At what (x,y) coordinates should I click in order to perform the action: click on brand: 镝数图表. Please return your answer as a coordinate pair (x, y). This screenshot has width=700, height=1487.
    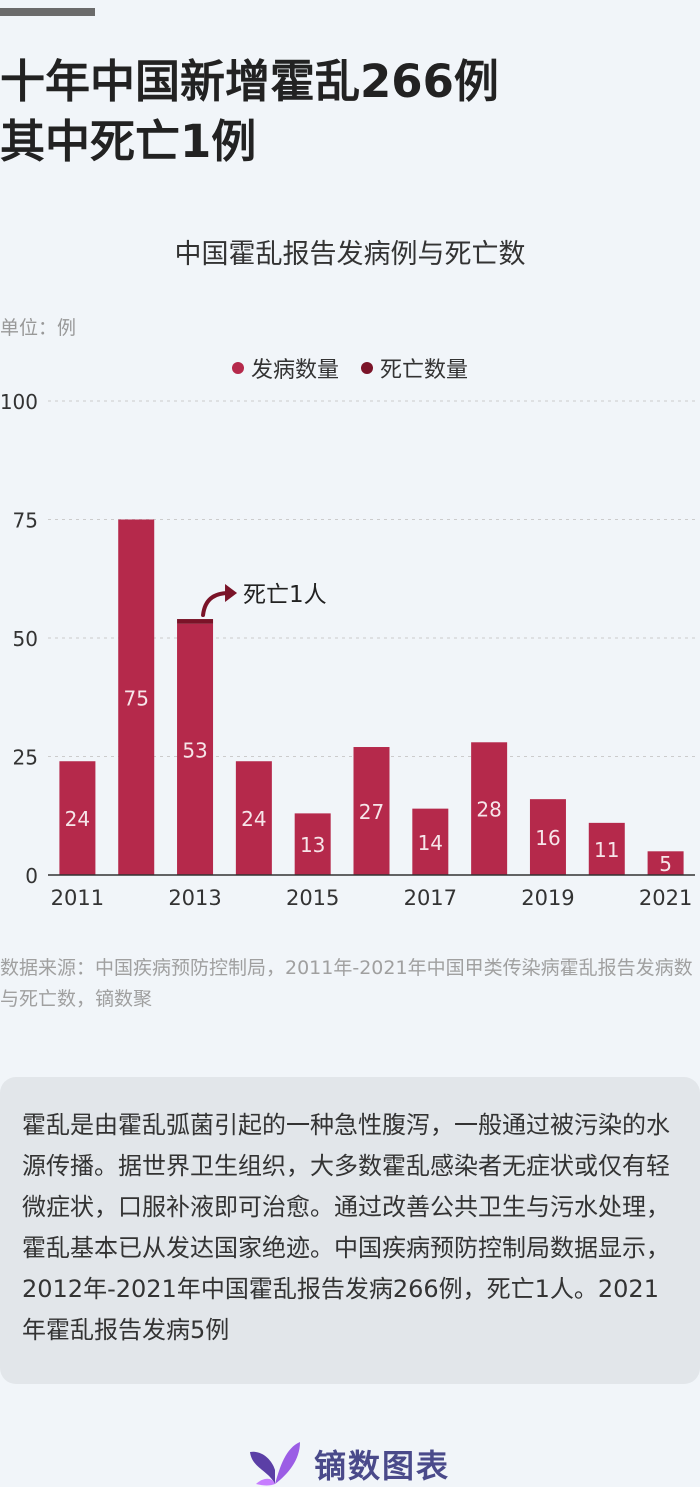
    Looking at the image, I should click on (349, 1463).